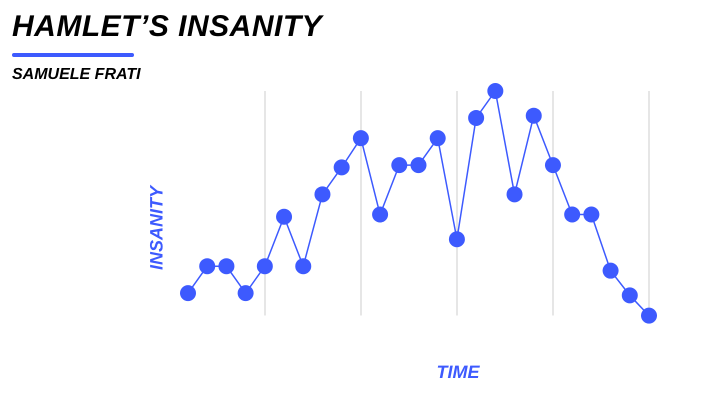 Image resolution: width=704 pixels, height=396 pixels. What do you see at coordinates (157, 228) in the screenshot?
I see `y-axis-title: INSANITY` at bounding box center [157, 228].